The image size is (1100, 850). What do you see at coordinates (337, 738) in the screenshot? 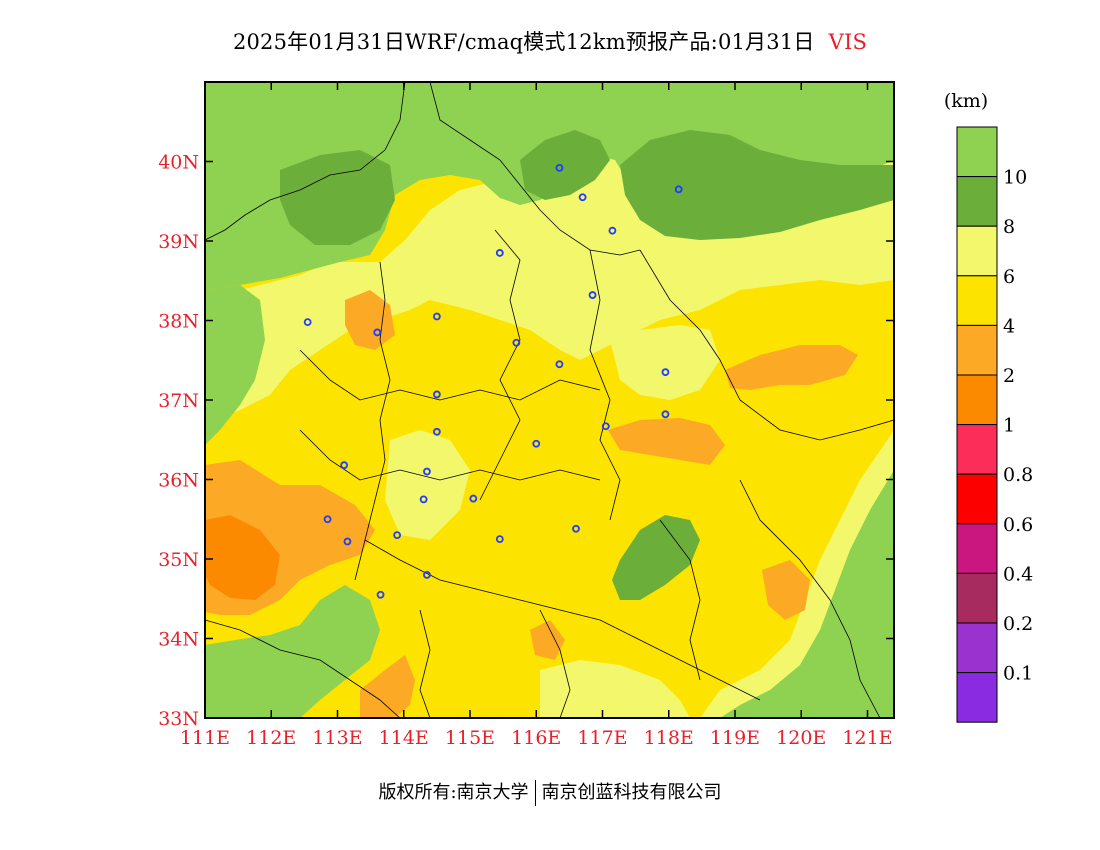
I see `lon-label: 113E` at bounding box center [337, 738].